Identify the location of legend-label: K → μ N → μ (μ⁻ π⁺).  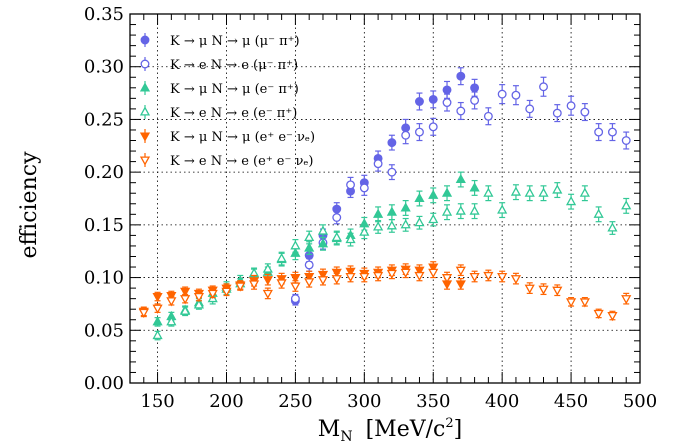
(235, 41).